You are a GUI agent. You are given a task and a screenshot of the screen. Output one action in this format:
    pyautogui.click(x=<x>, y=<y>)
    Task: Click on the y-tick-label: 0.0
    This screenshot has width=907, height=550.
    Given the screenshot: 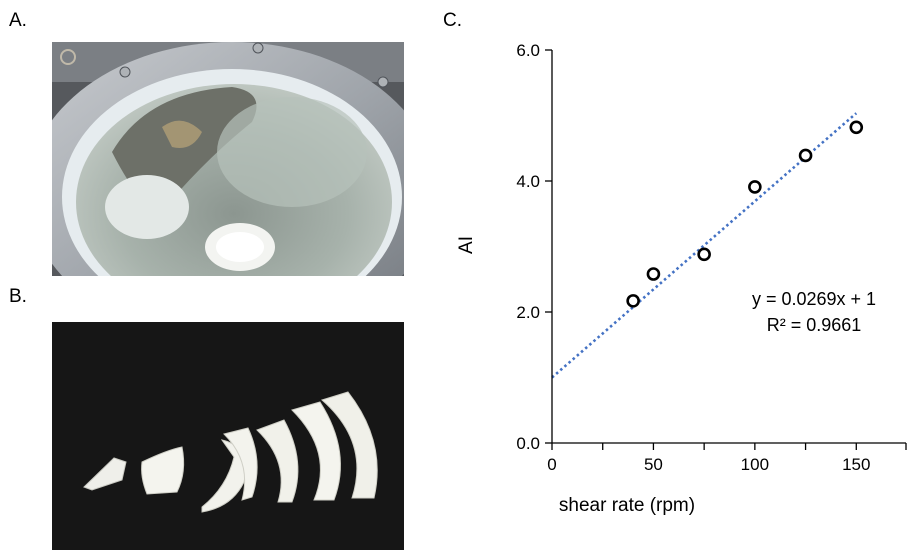 What is the action you would take?
    pyautogui.click(x=528, y=443)
    